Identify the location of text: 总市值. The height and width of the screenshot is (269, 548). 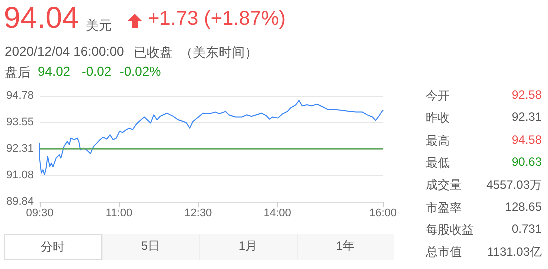
(444, 253).